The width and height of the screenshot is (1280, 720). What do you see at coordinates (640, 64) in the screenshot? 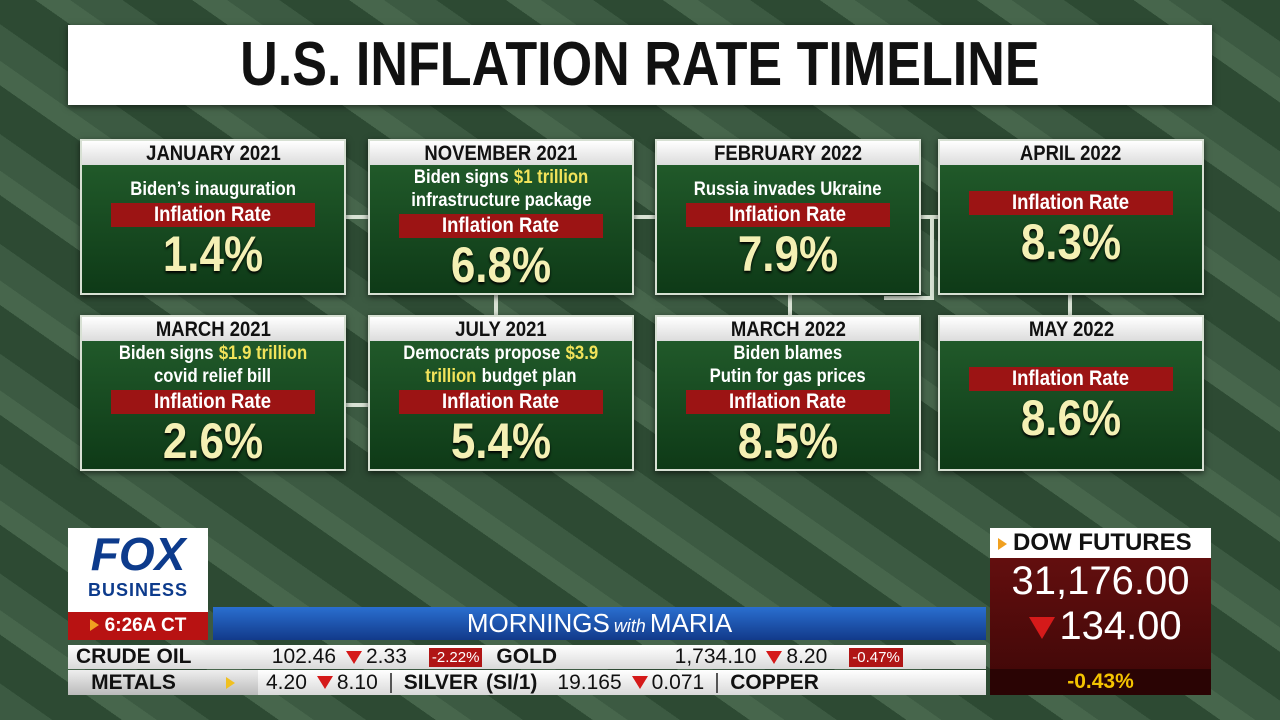
I see `title: U.S. INFLATION RATE TIMELINE` at bounding box center [640, 64].